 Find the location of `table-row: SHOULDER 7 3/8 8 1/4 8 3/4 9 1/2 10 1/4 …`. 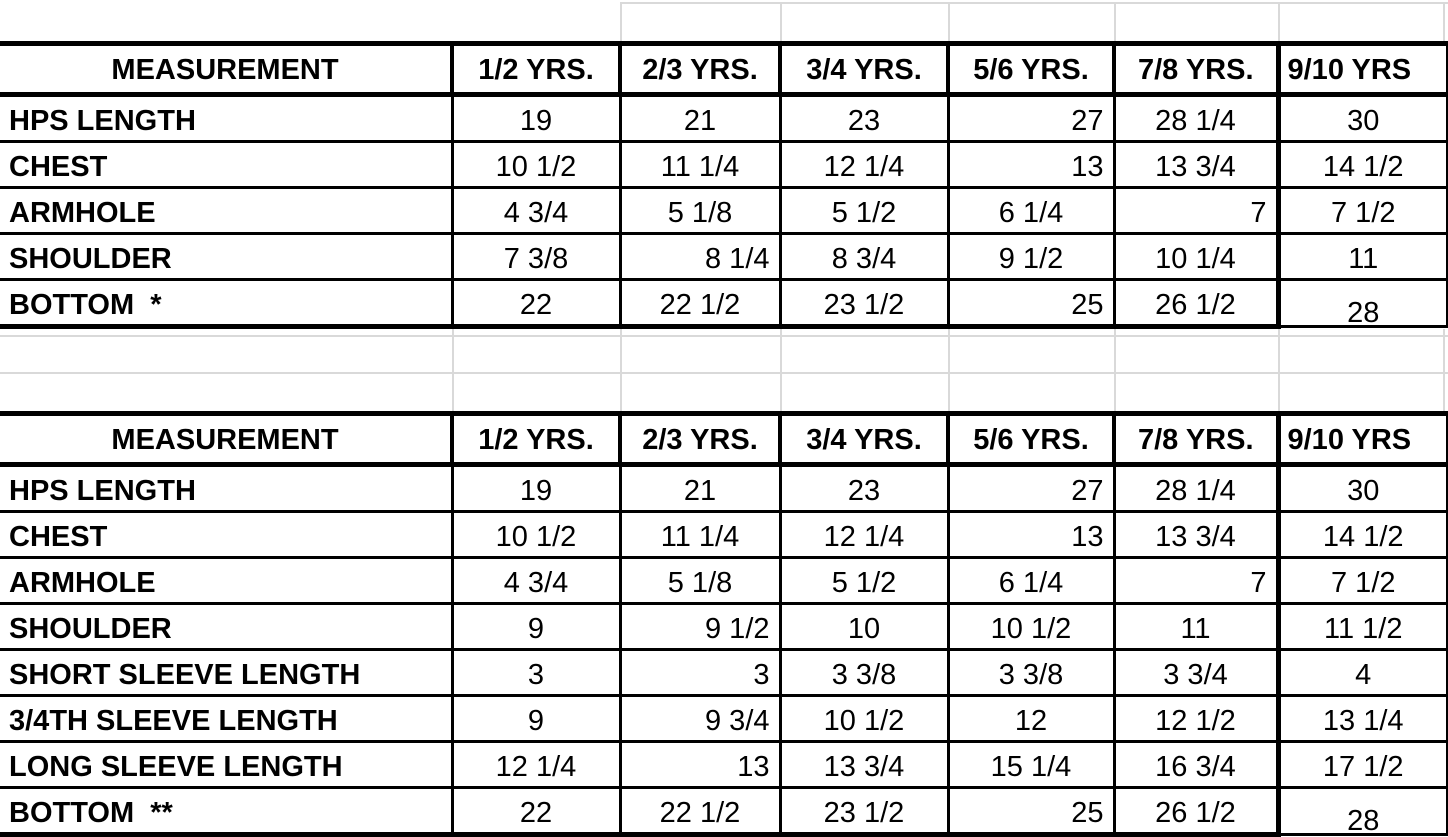

table-row: SHOULDER 7 3/8 8 1/4 8 3/4 9 1/2 10 1/4 … is located at coordinates (724, 256).